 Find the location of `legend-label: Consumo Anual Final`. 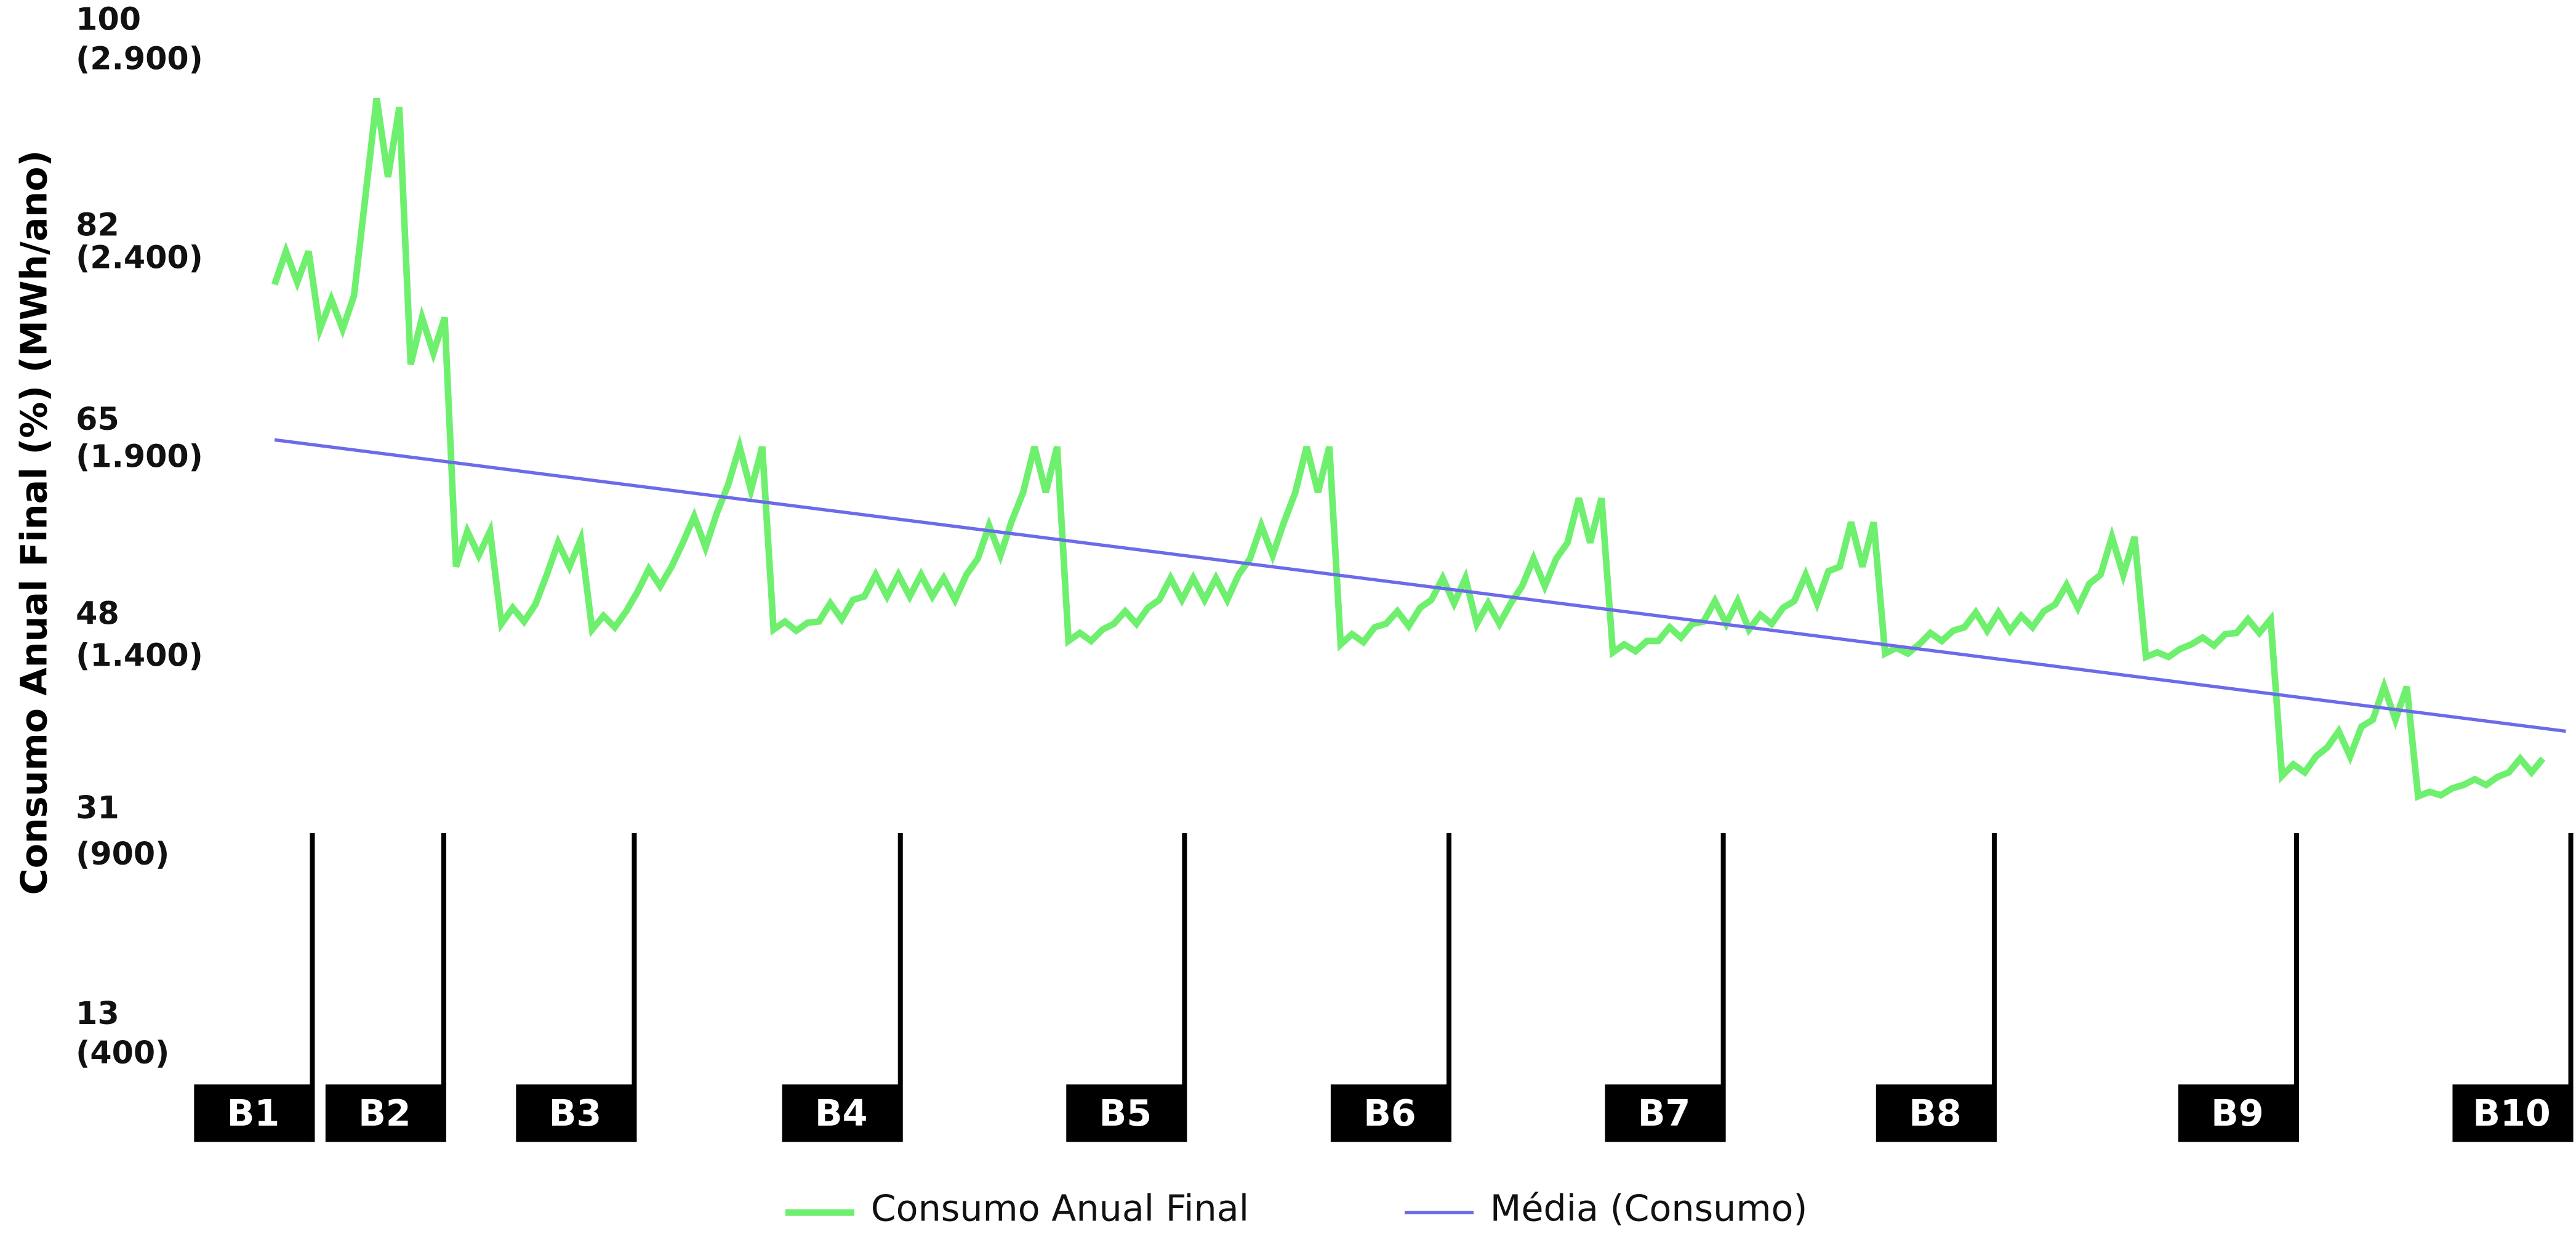

legend-label: Consumo Anual Final is located at coordinates (1060, 1209).